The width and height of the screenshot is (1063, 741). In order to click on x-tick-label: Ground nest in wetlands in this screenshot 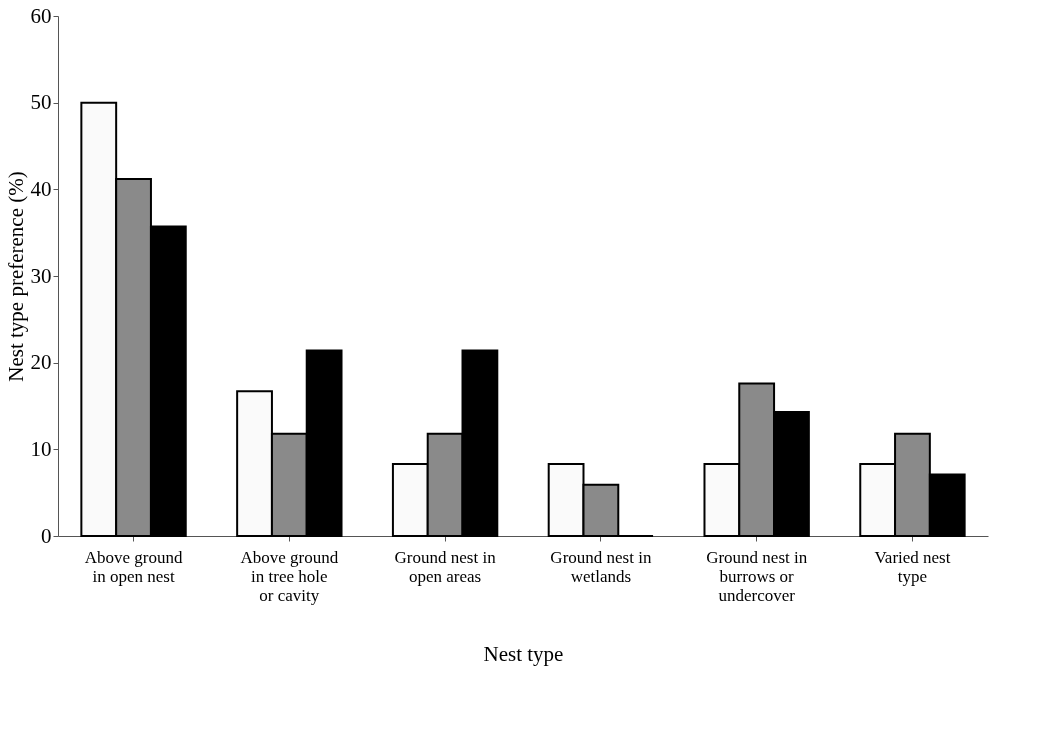, I will do `click(601, 566)`.